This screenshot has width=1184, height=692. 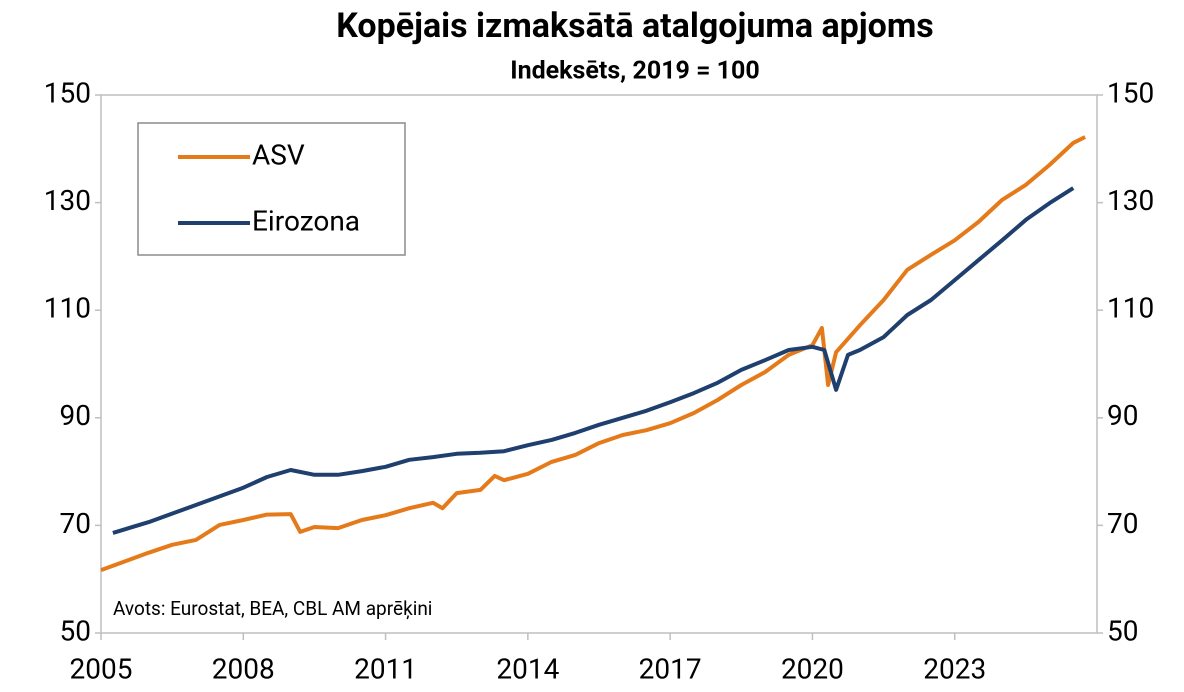 What do you see at coordinates (634, 71) in the screenshot?
I see `chart-subtitle: Indeksēts, 2019 = 100` at bounding box center [634, 71].